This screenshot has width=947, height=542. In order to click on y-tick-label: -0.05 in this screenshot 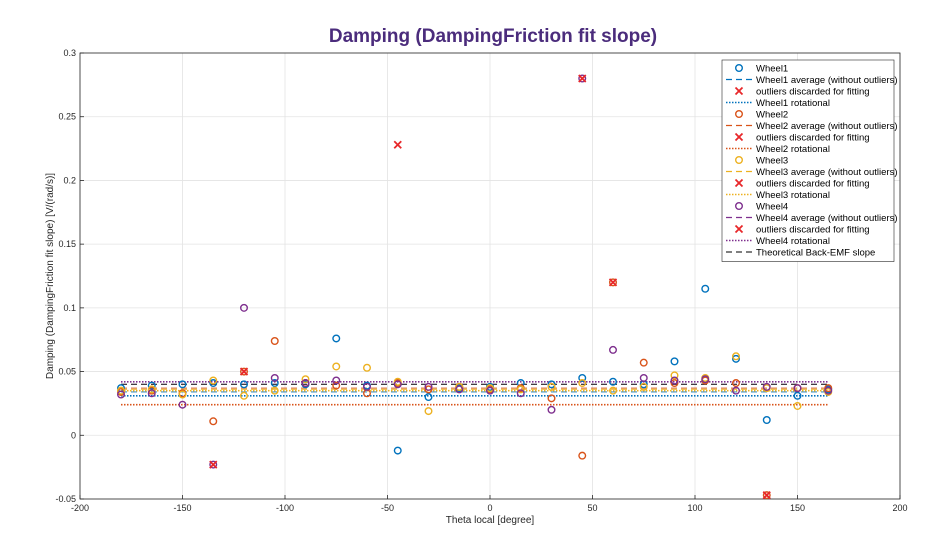, I will do `click(65, 499)`.